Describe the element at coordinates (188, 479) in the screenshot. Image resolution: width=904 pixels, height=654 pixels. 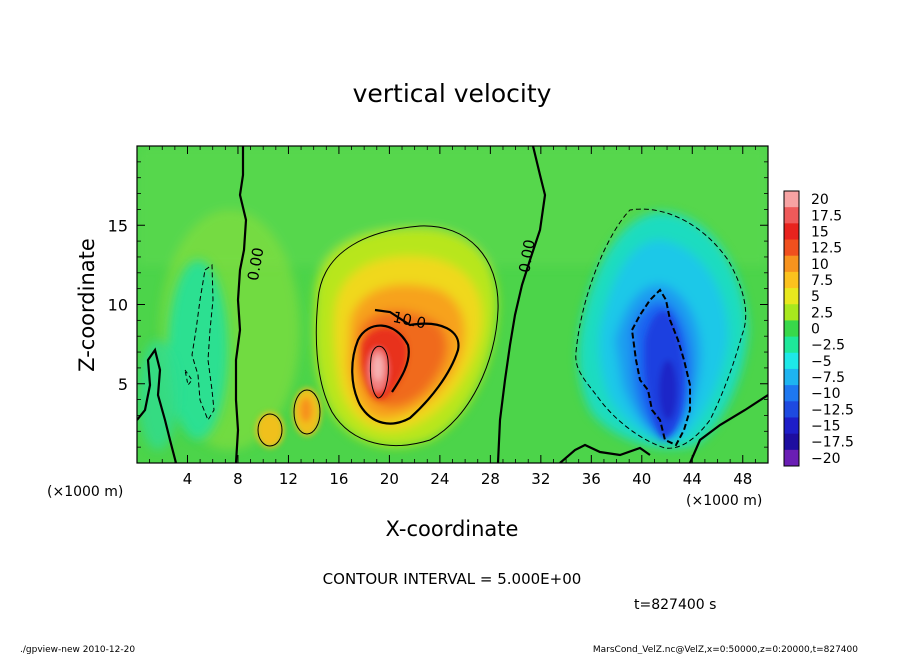
I see `x-tick-label: 4` at that location.